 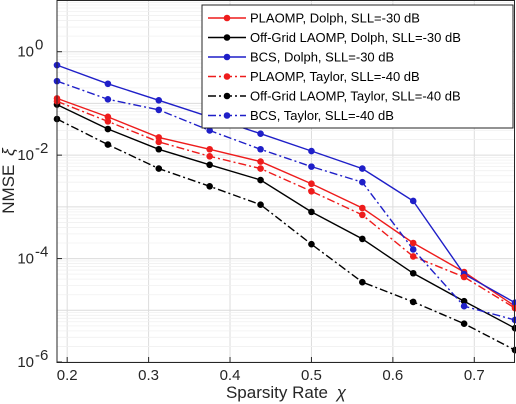 What do you see at coordinates (148, 375) in the screenshot?
I see `x-tick-label: 0.3` at bounding box center [148, 375].